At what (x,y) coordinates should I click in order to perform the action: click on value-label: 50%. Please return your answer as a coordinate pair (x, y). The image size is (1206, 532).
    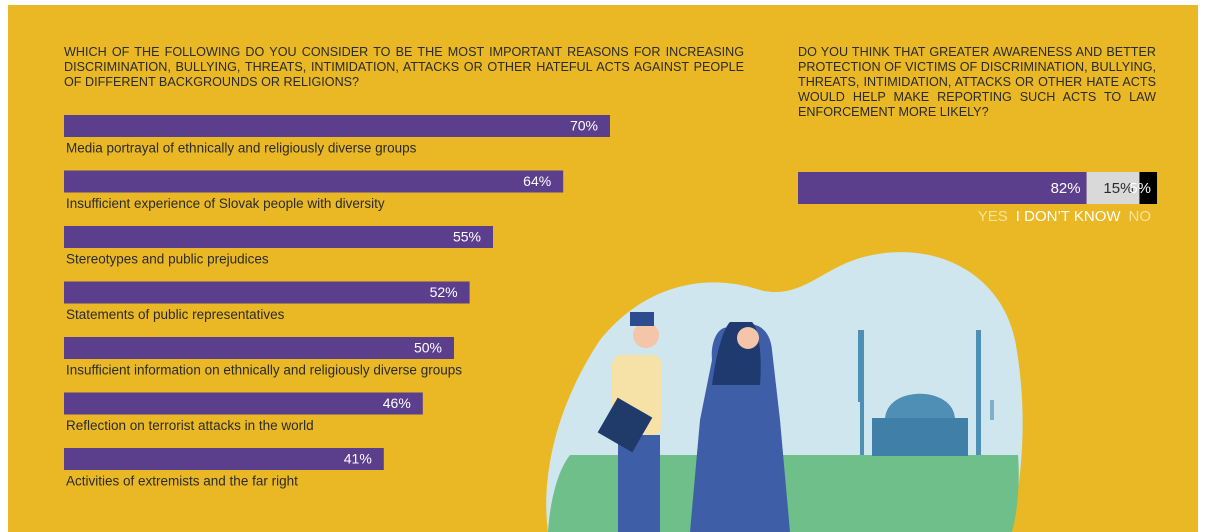
    Looking at the image, I should click on (428, 348).